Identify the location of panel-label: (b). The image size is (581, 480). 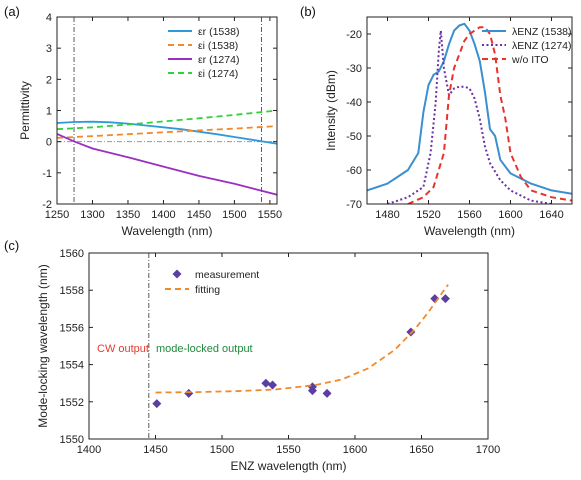
(308, 11).